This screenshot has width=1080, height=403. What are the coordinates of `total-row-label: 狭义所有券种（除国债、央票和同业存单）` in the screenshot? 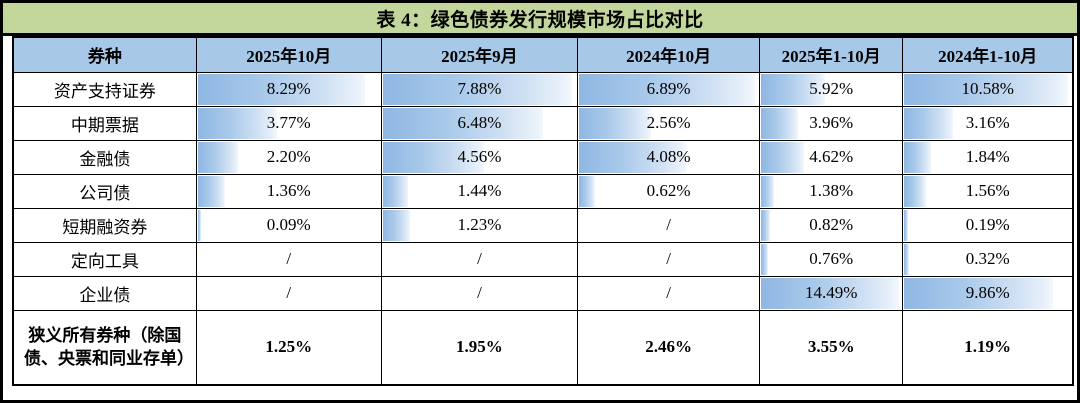 It's located at (104, 347).